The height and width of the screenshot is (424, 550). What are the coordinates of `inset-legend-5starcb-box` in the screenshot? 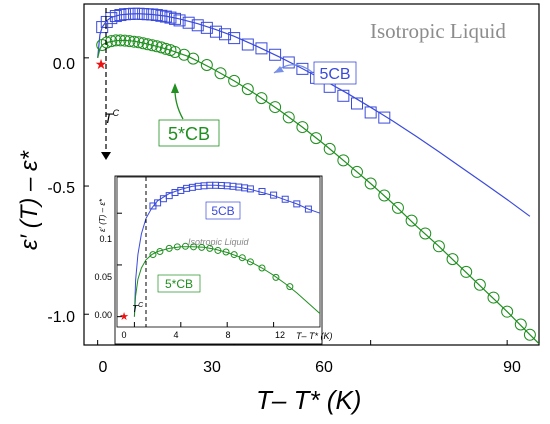 It's located at (179, 283).